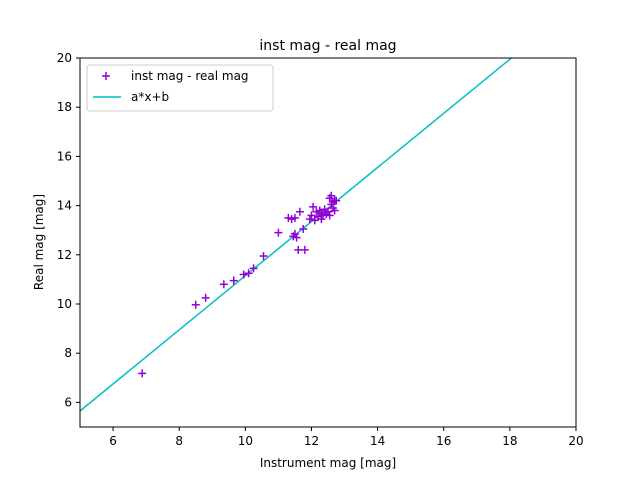 Image resolution: width=640 pixels, height=480 pixels. I want to click on y-tick-label: 8, so click(68, 353).